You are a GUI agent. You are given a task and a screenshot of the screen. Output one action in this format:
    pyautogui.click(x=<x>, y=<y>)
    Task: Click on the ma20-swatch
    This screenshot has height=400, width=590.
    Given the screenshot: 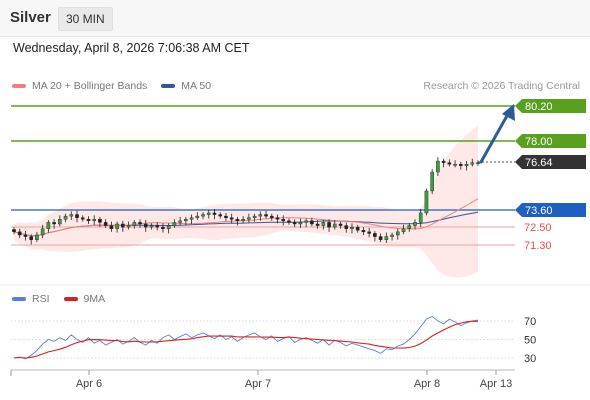 What is the action you would take?
    pyautogui.click(x=19, y=86)
    